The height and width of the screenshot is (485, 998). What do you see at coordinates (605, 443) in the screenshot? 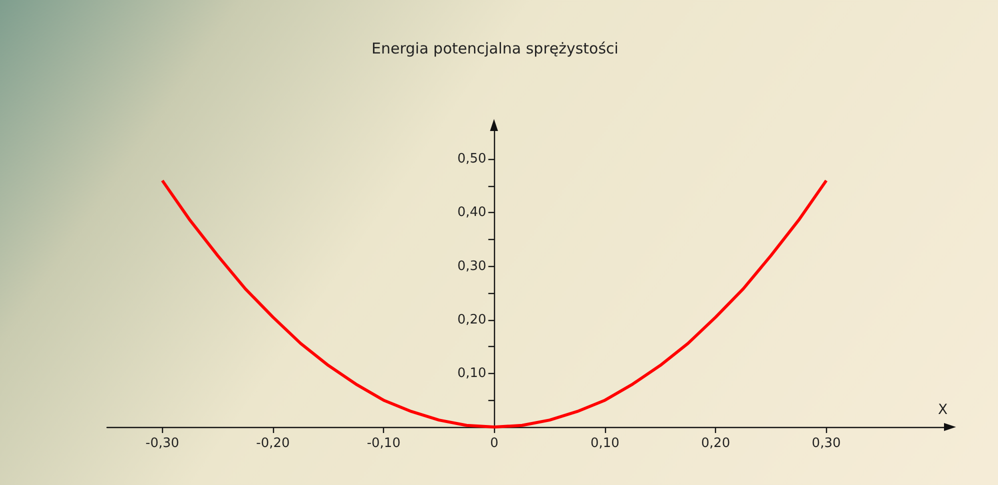
I see `x-tick-label: 0,10` at bounding box center [605, 443].